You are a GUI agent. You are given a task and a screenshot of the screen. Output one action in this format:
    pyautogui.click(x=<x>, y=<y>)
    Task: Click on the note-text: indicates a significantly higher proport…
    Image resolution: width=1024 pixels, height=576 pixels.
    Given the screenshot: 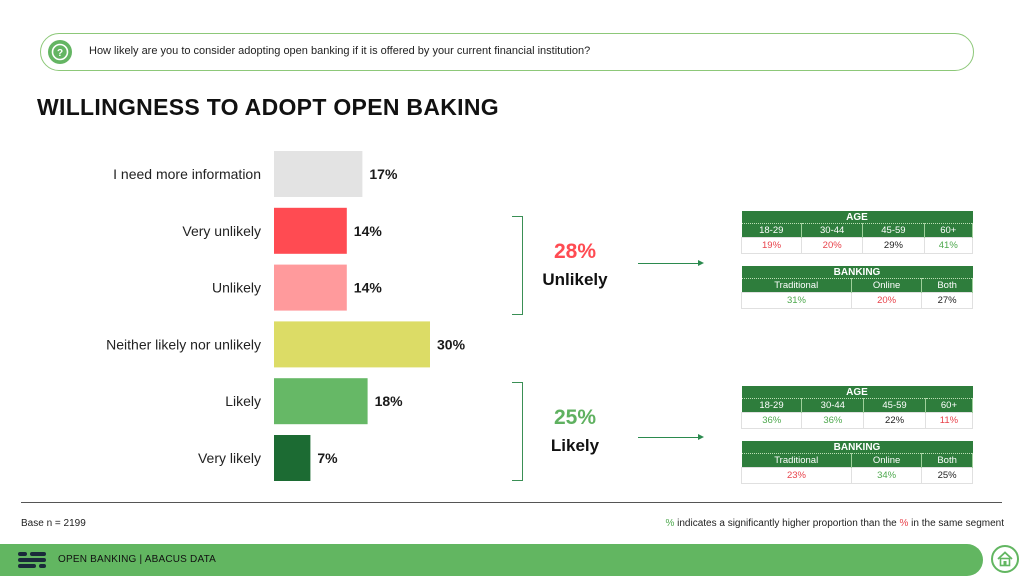 What is the action you would take?
    pyautogui.click(x=787, y=523)
    